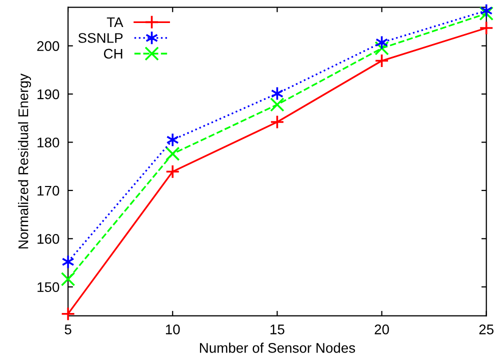  What do you see at coordinates (486, 329) in the screenshot?
I see `x-tick-label: 25` at bounding box center [486, 329].